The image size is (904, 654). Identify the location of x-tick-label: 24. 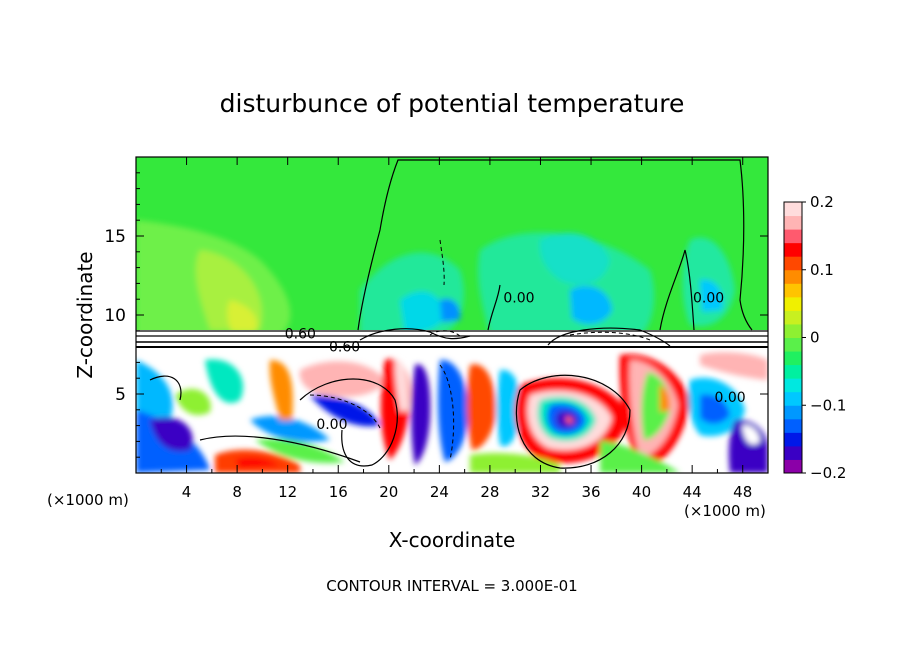
(439, 492).